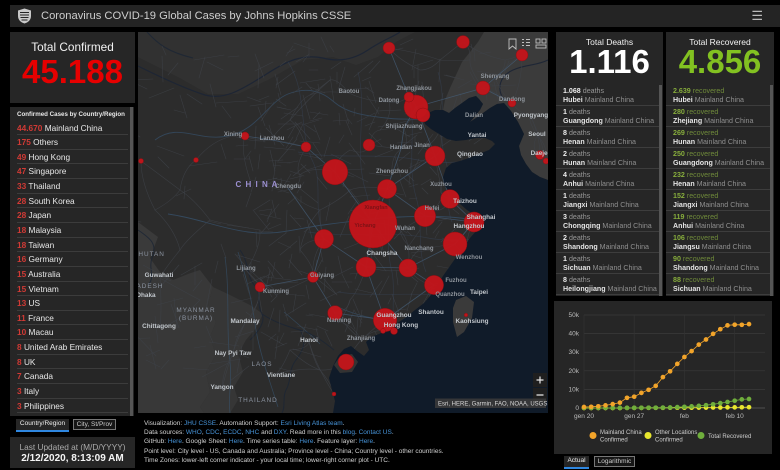  What do you see at coordinates (539, 153) in the screenshot?
I see `svg-text: Daejeon` at bounding box center [539, 153].